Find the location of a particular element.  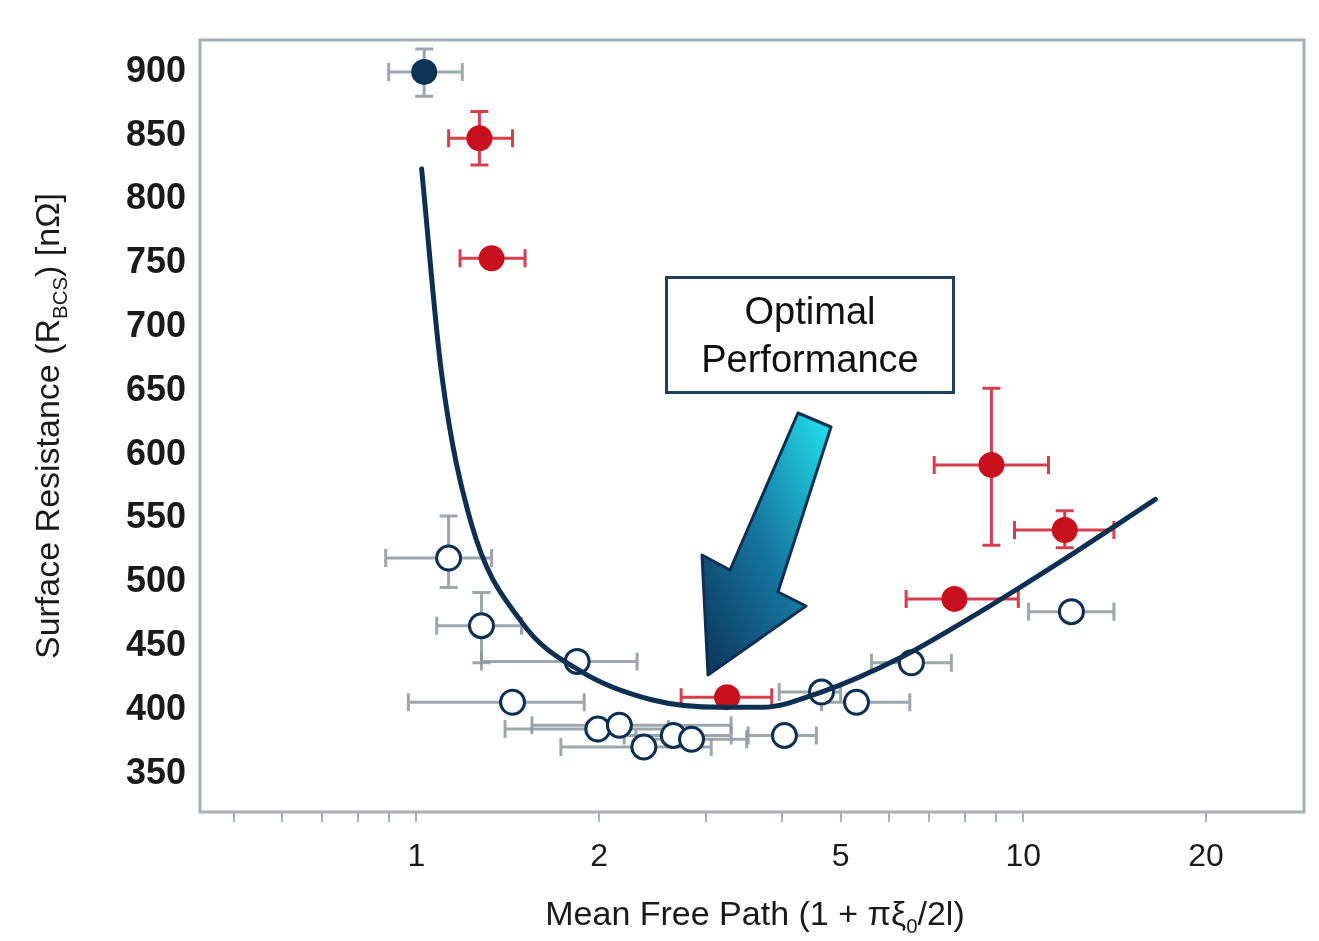

y-tick-label: 450 is located at coordinates (155, 644).